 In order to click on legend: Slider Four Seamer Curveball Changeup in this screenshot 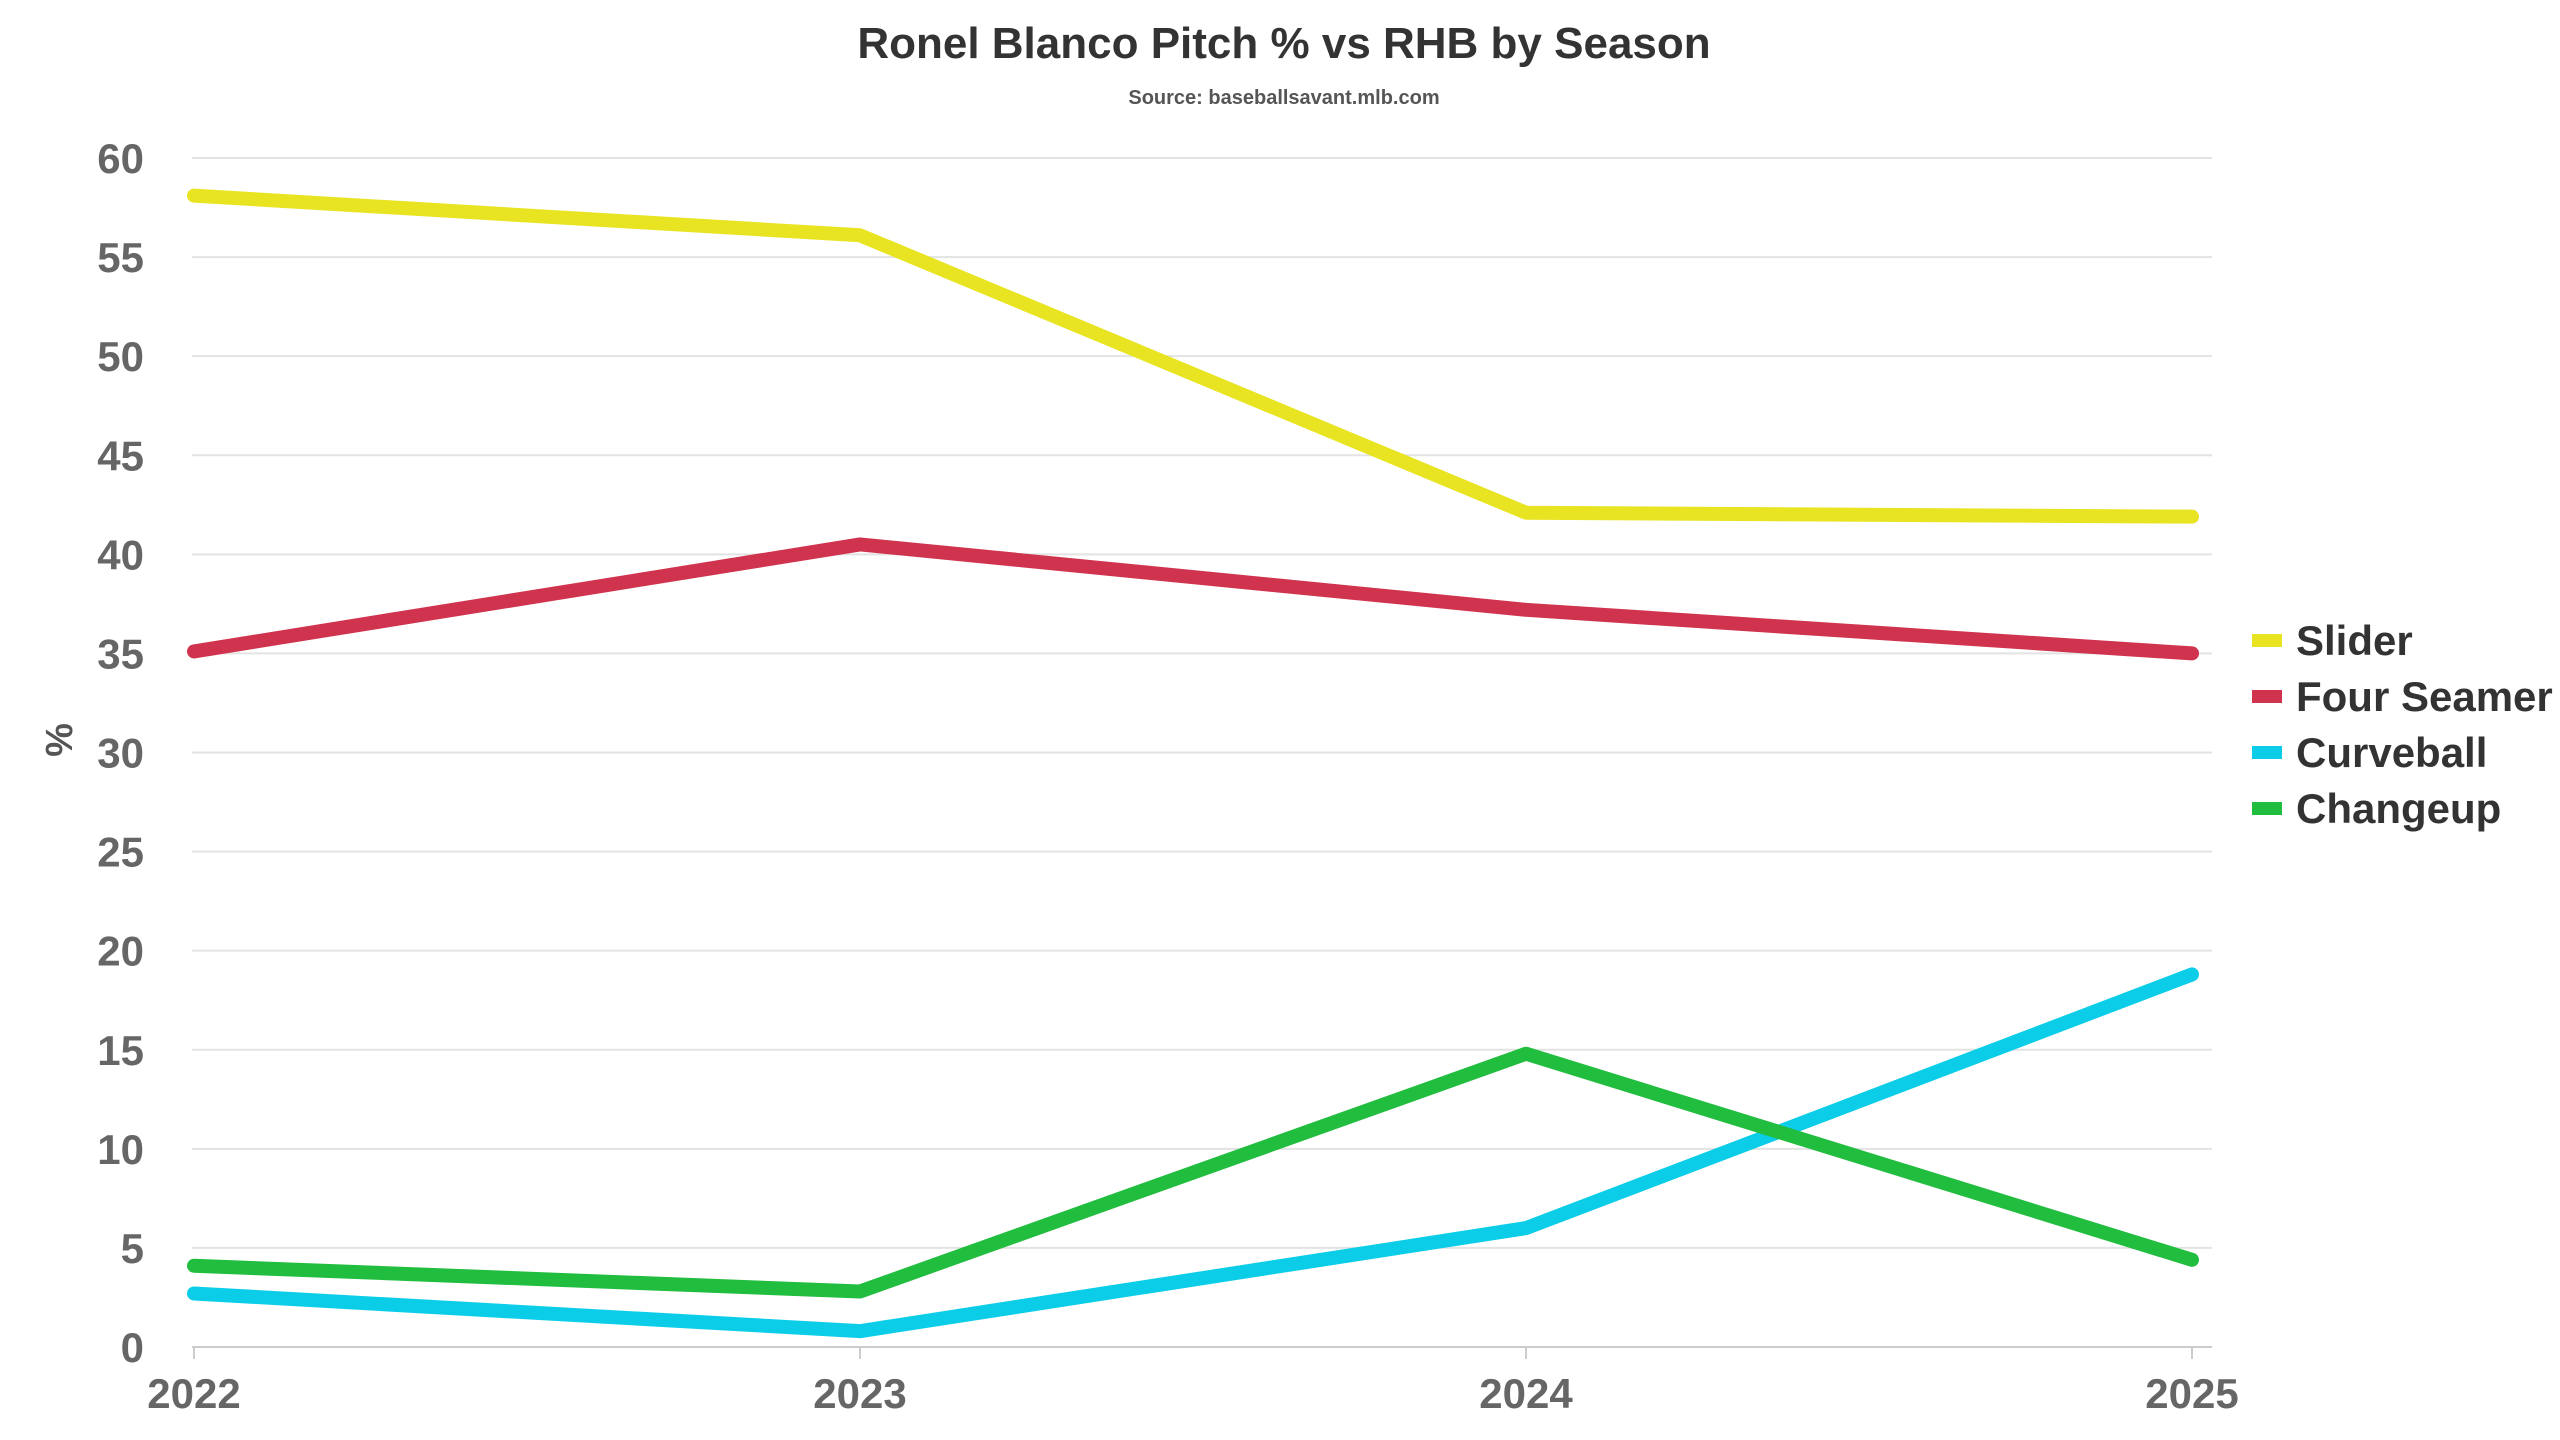, I will do `click(2402, 724)`.